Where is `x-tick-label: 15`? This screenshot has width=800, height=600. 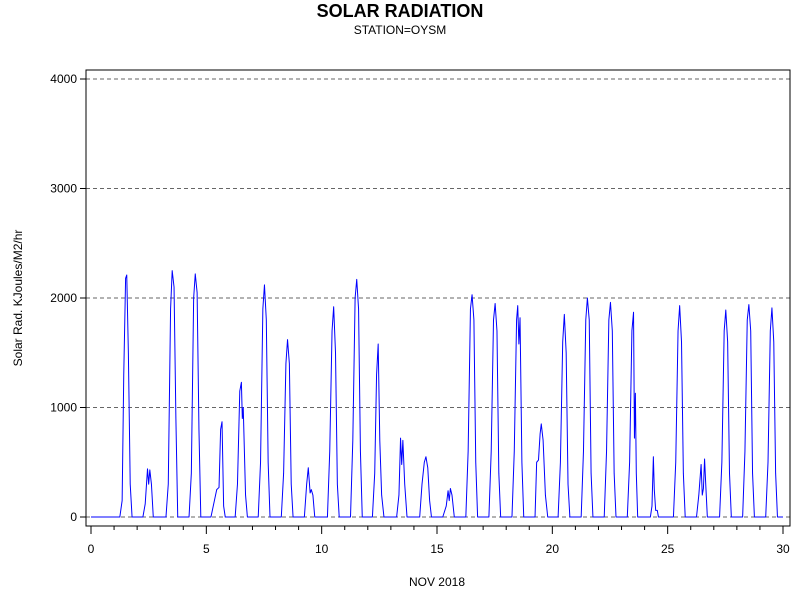
x-tick-label: 15 is located at coordinates (437, 549).